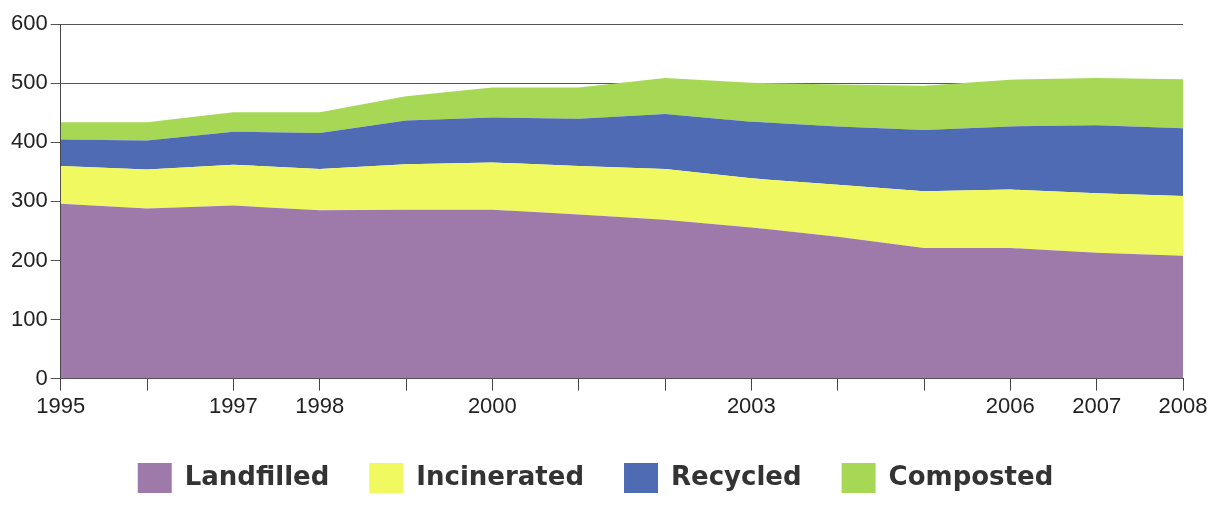  What do you see at coordinates (29, 259) in the screenshot?
I see `y-tick-label: 200` at bounding box center [29, 259].